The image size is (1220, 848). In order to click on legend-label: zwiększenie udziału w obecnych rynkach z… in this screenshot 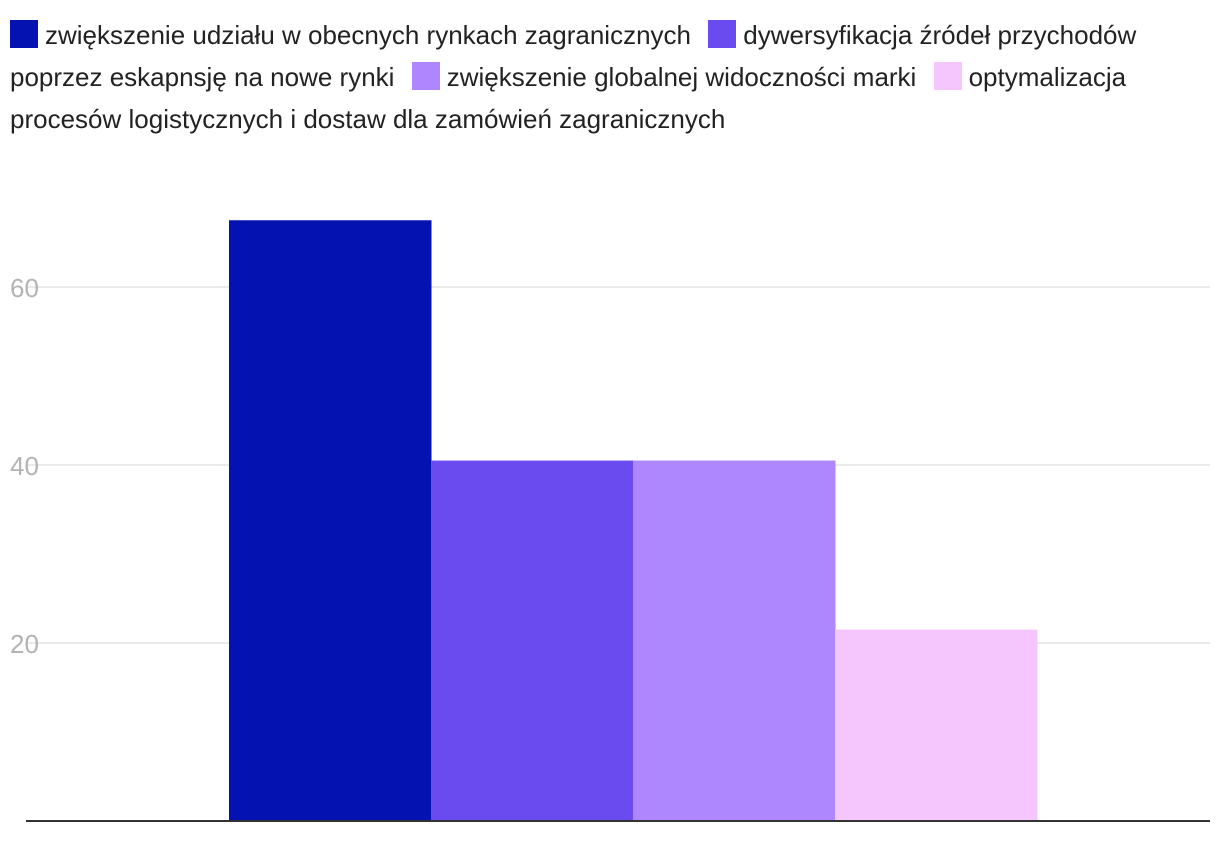, I will do `click(368, 35)`.